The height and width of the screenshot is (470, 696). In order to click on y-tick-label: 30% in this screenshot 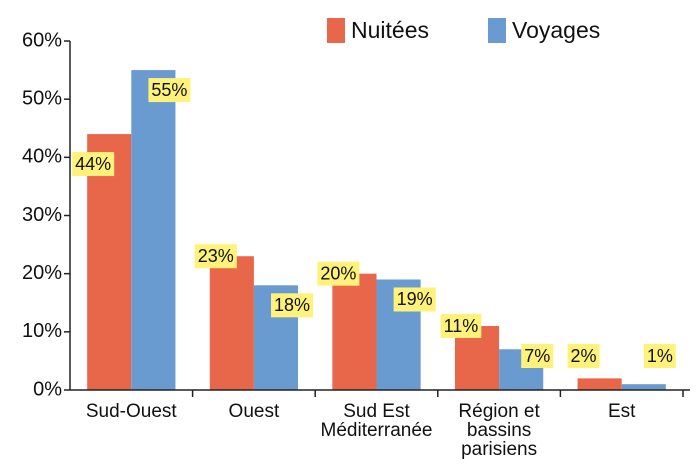, I will do `click(42, 215)`.